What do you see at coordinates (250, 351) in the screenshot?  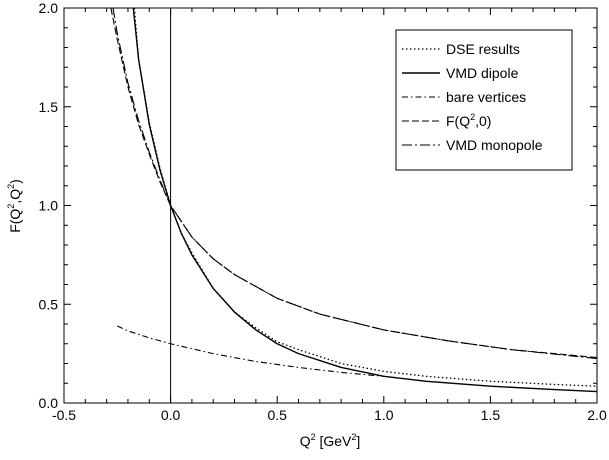 I see `series-line-bare-vertices` at bounding box center [250, 351].